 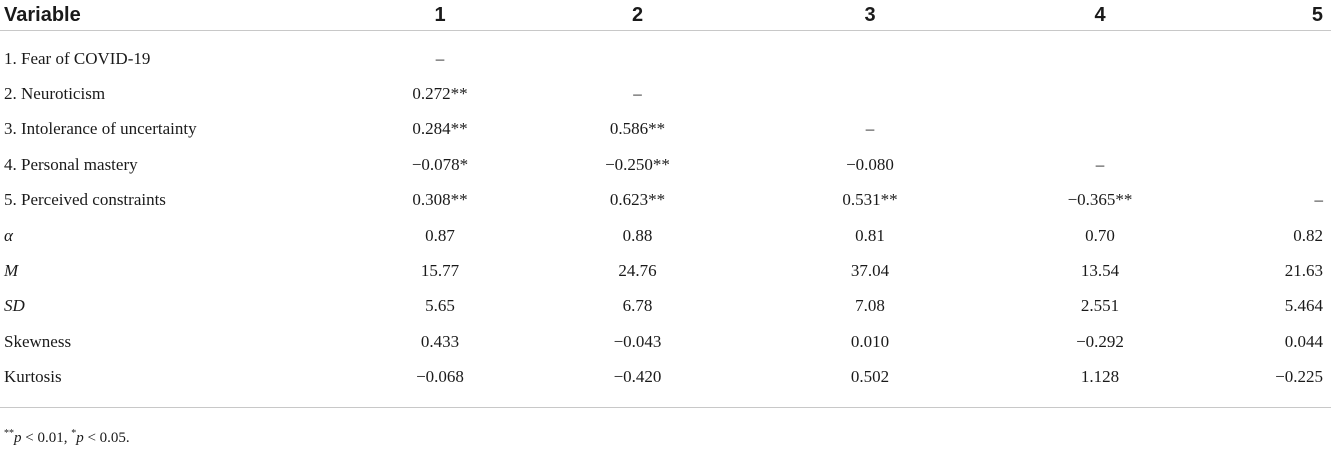 What do you see at coordinates (440, 377) in the screenshot?
I see `table-cell: −0.068` at bounding box center [440, 377].